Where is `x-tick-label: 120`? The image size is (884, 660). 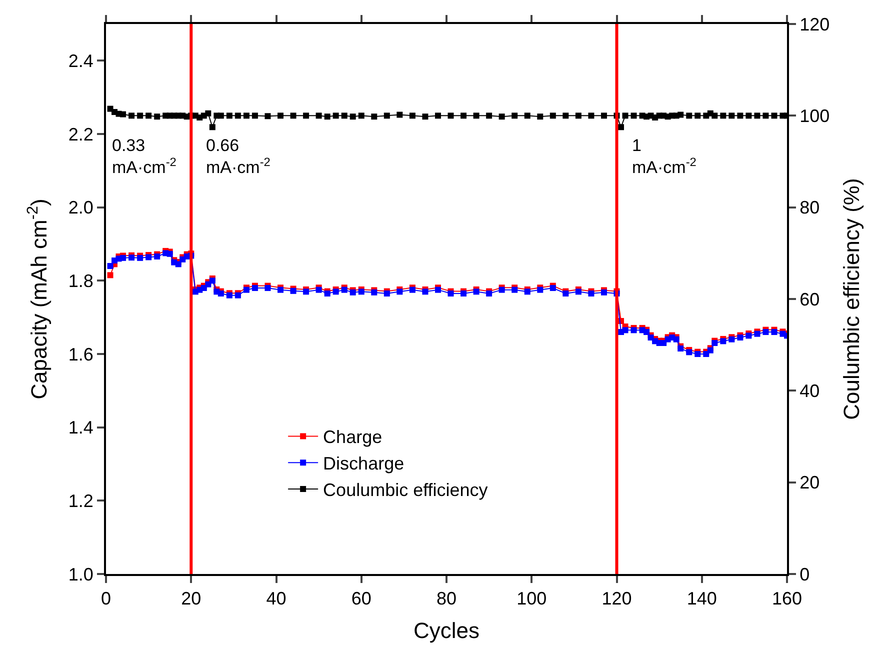
x-tick-label: 120 is located at coordinates (617, 598).